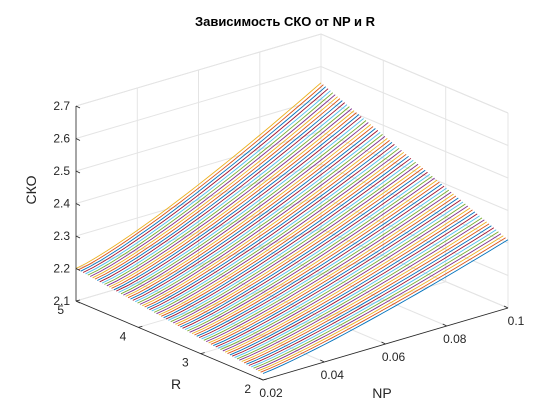 This screenshot has width=560, height=420. What do you see at coordinates (381, 393) in the screenshot?
I see `x-axis-label: NP` at bounding box center [381, 393].